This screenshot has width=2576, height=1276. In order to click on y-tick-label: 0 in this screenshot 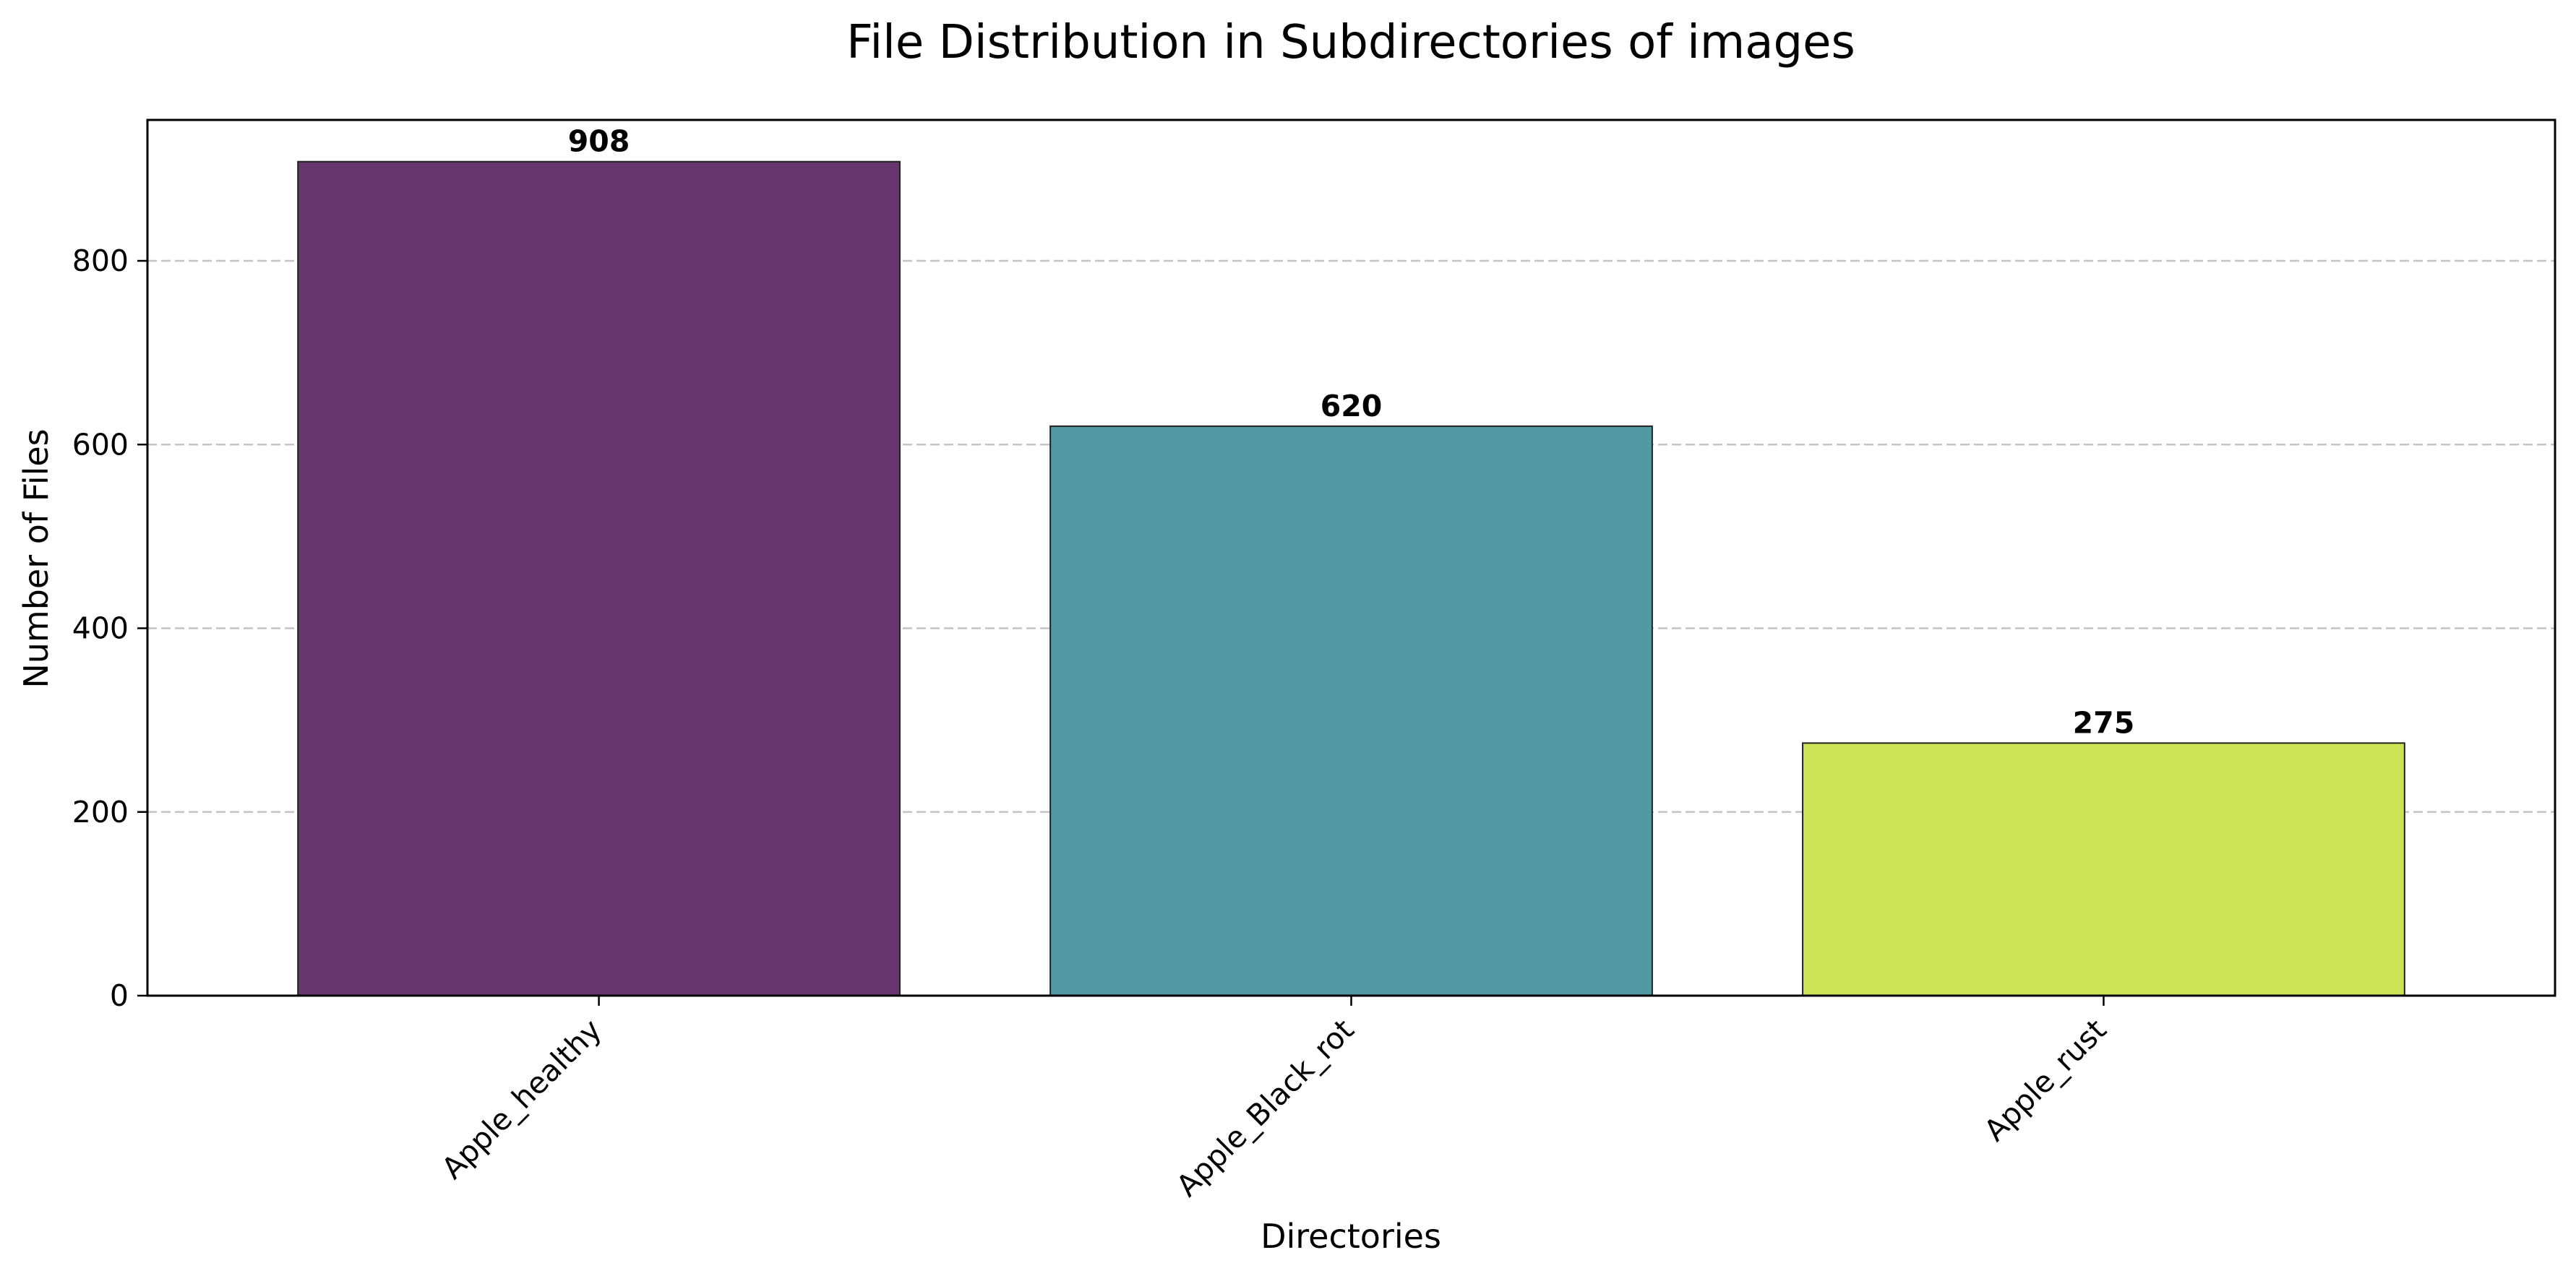, I will do `click(120, 995)`.